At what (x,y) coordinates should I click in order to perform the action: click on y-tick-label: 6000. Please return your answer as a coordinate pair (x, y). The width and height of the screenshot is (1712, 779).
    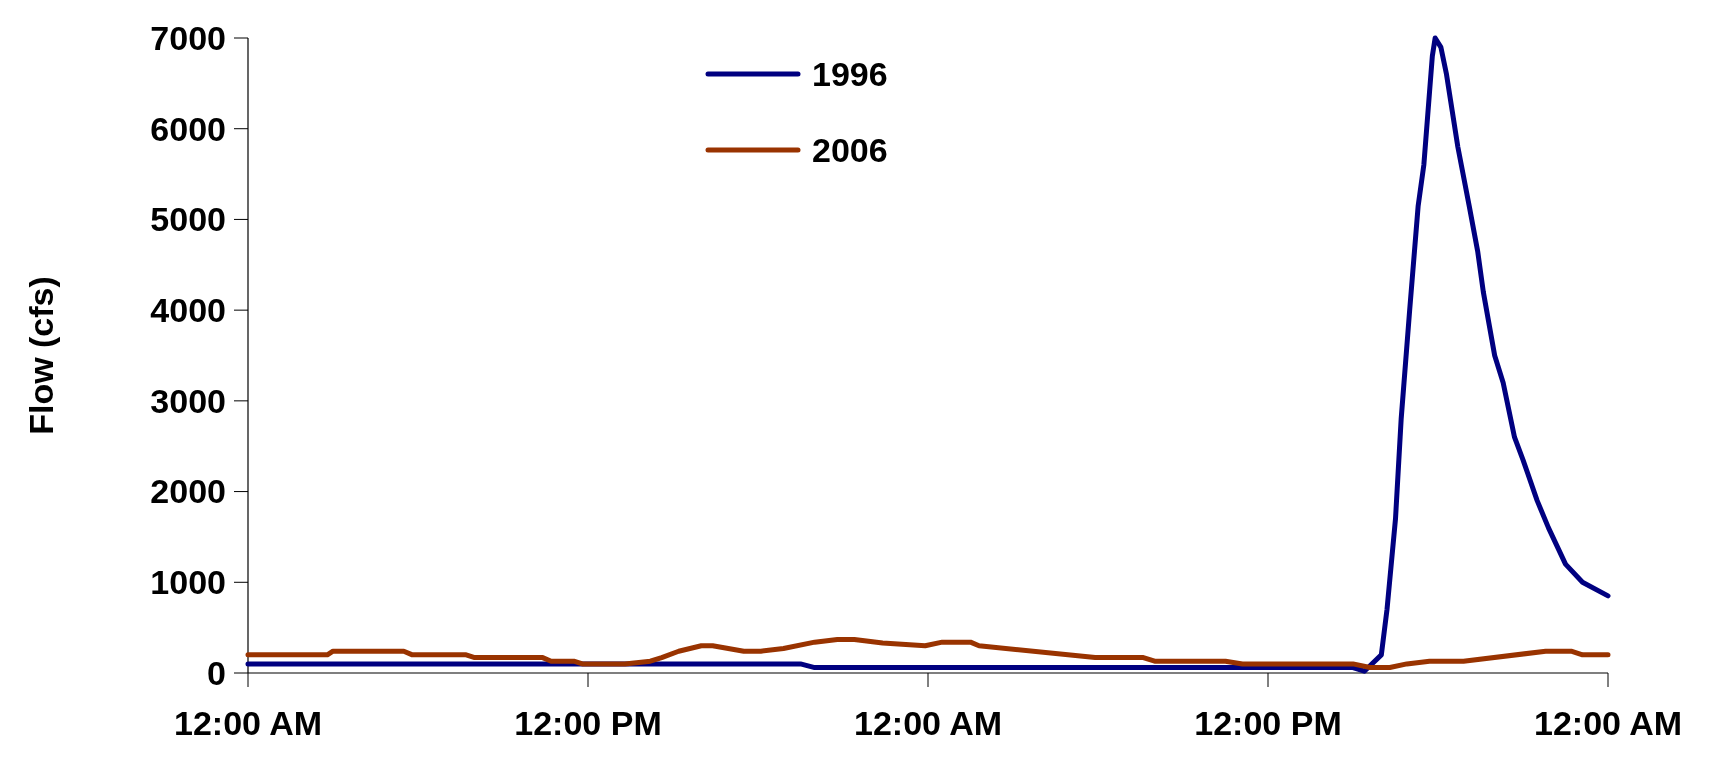
    Looking at the image, I should click on (188, 128).